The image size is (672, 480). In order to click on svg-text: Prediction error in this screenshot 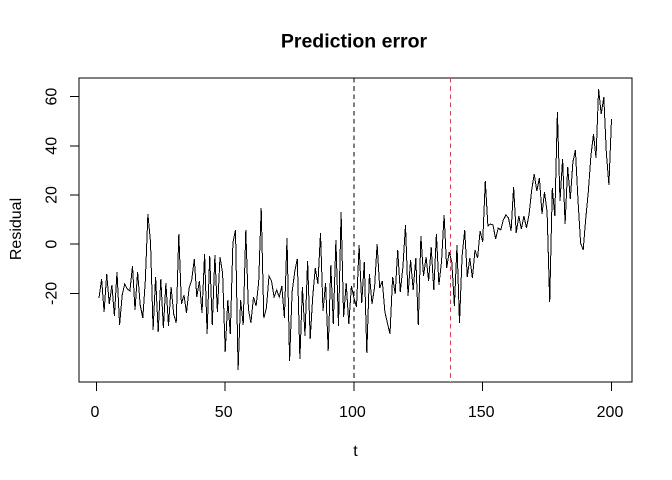, I will do `click(354, 42)`.